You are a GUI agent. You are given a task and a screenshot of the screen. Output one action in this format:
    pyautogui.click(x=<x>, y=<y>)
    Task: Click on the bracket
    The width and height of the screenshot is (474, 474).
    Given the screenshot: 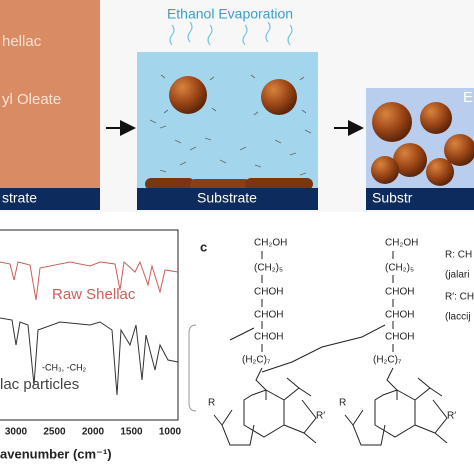 What is the action you would take?
    pyautogui.click(x=192, y=368)
    